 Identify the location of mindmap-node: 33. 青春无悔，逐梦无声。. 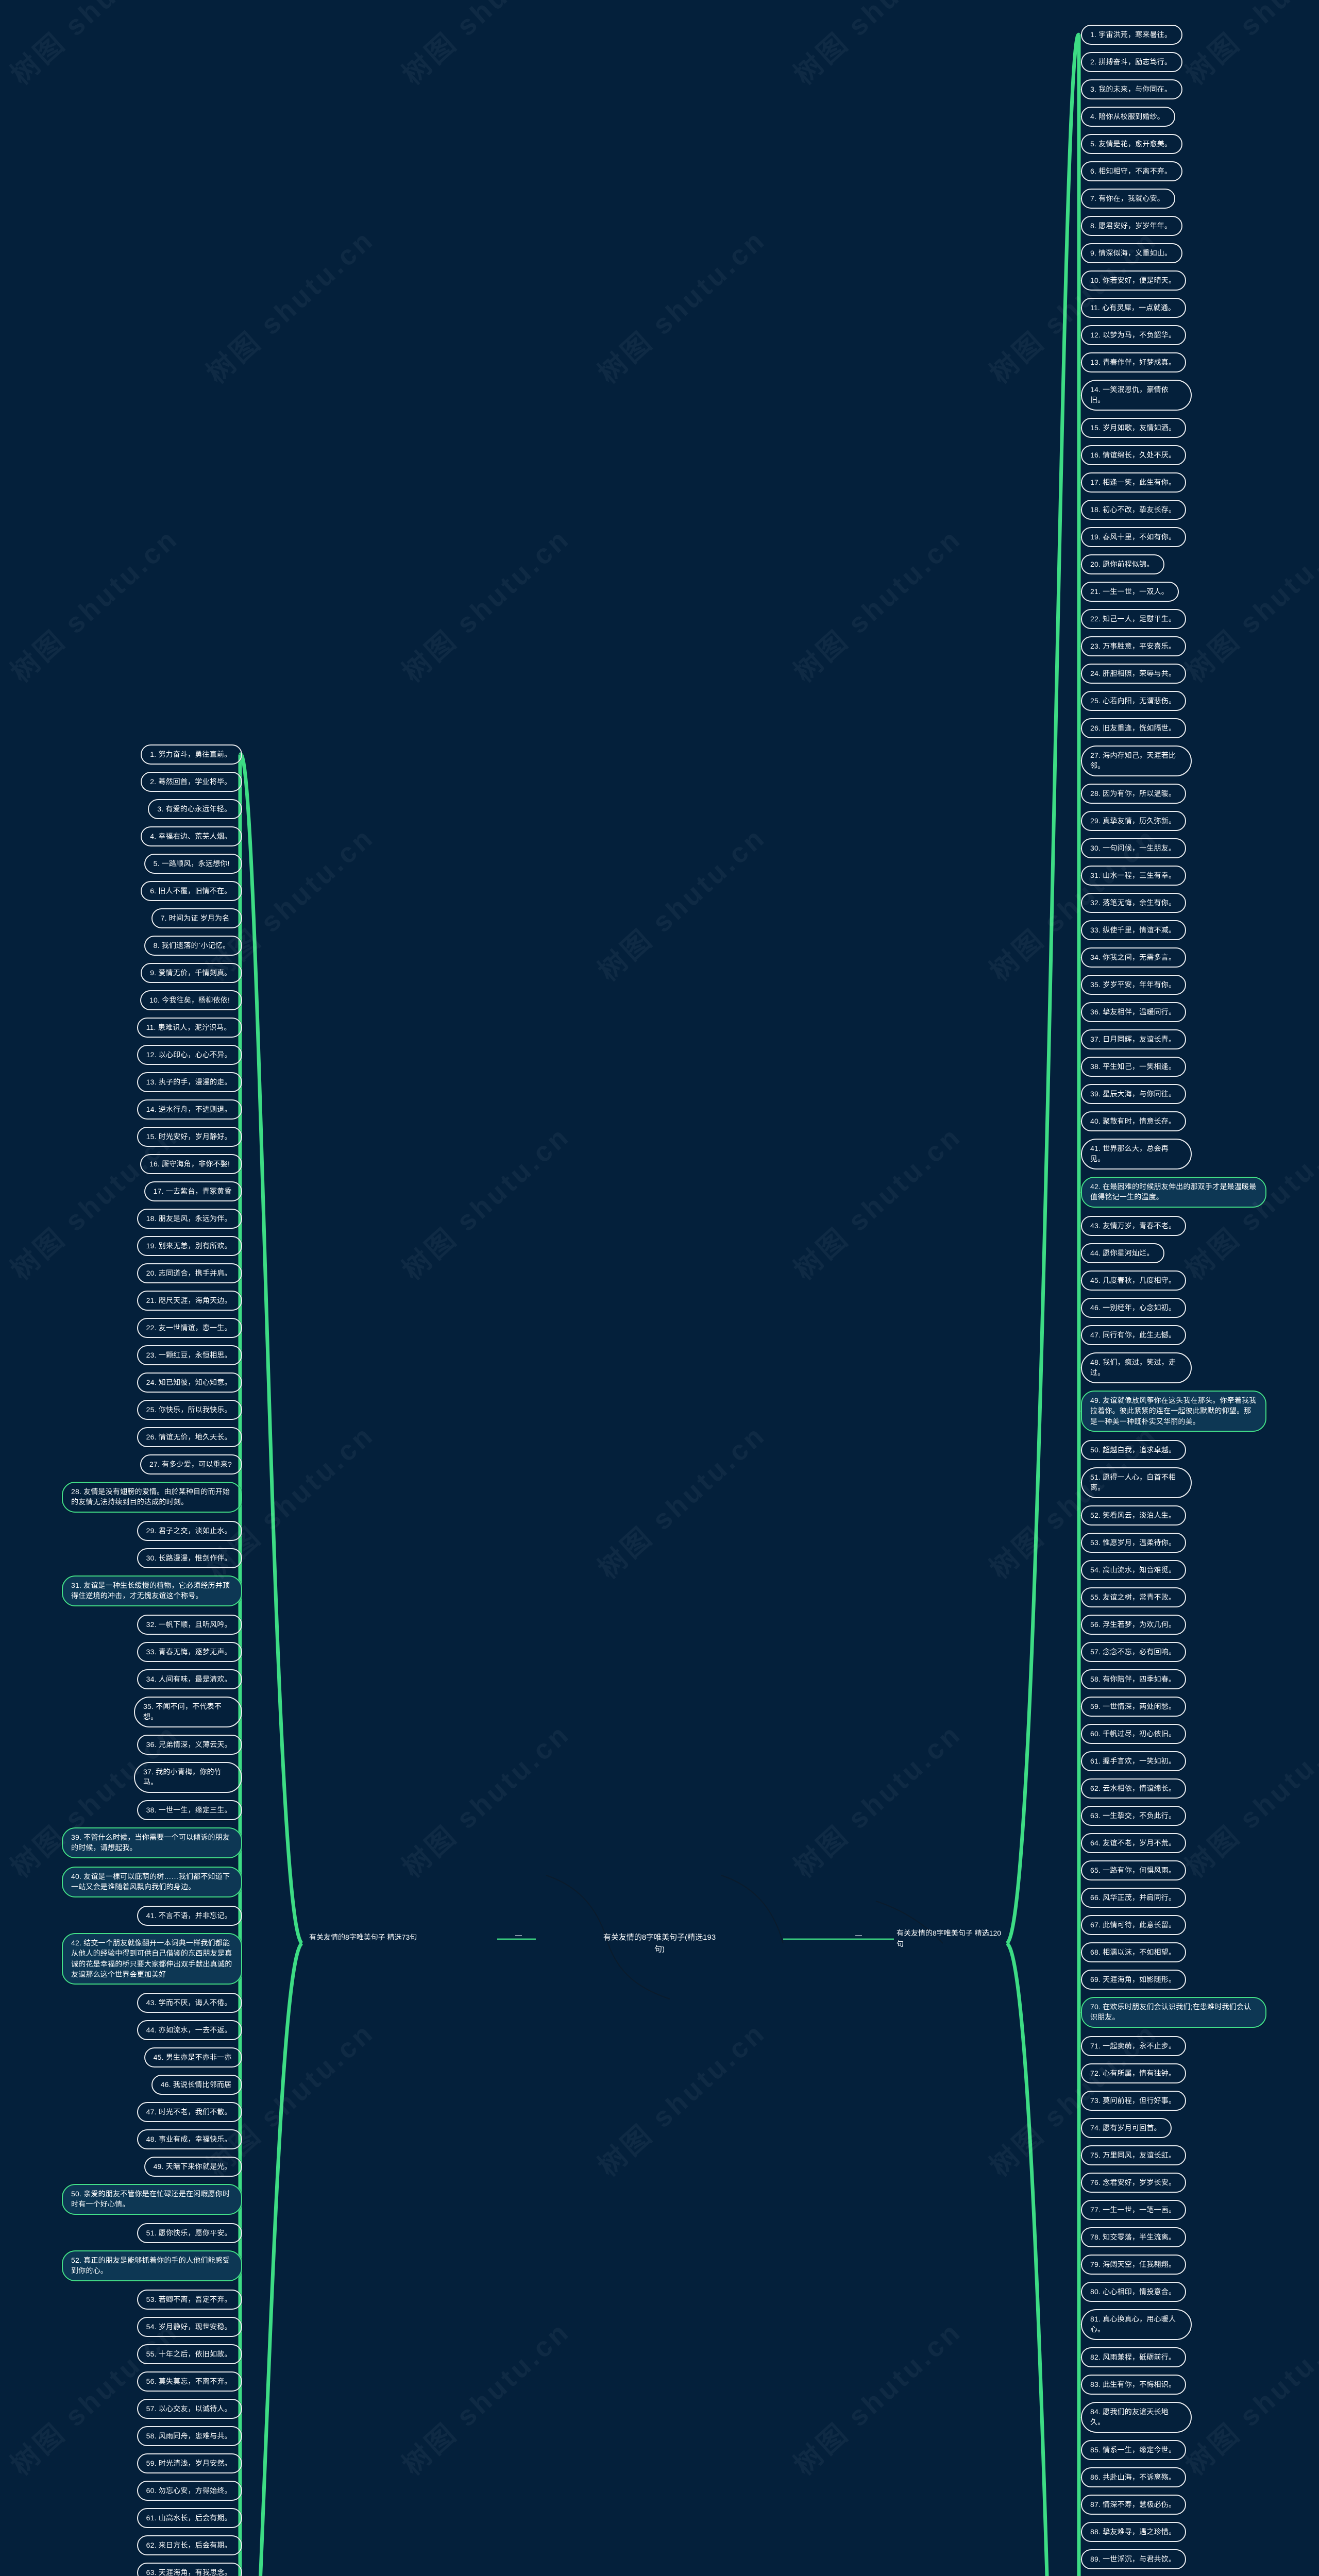
(189, 1652).